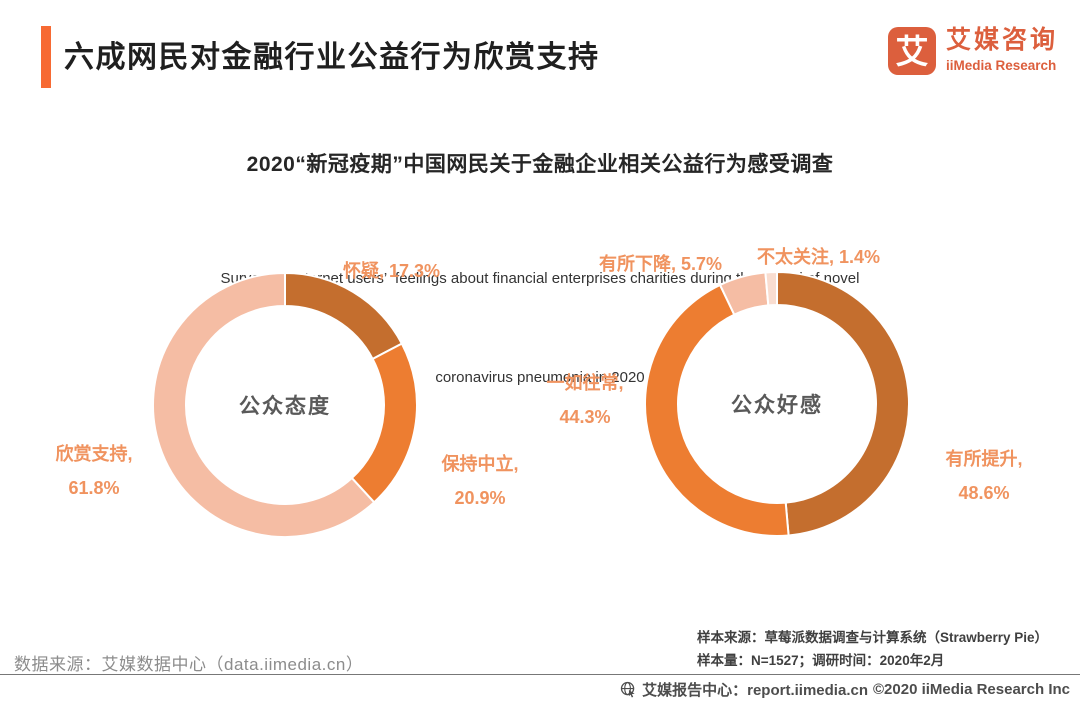  What do you see at coordinates (873, 637) in the screenshot?
I see `sample-source-note: 样本来源：草莓派数据调查与计算系统（Strawberry Pie）` at bounding box center [873, 637].